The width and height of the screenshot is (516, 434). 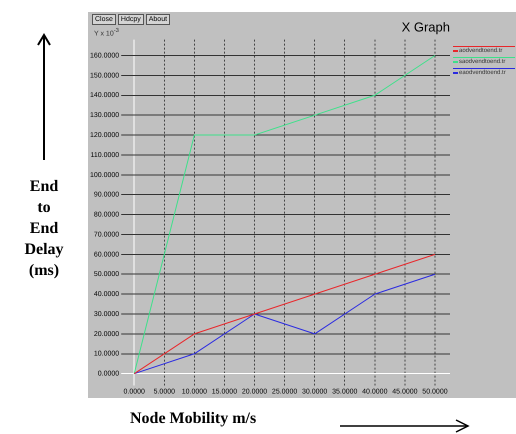 I want to click on chart-title: X Graph, so click(x=426, y=26).